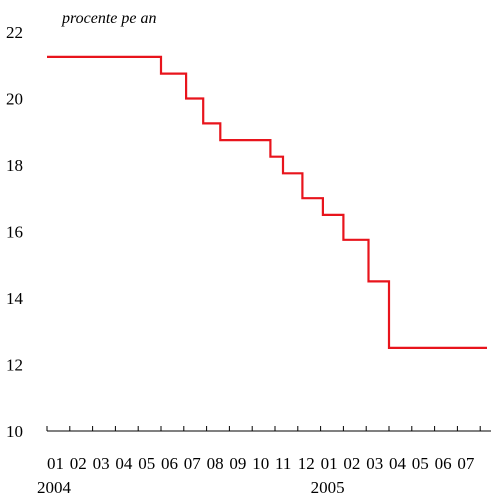  What do you see at coordinates (14, 365) in the screenshot?
I see `y-tick-label: 12` at bounding box center [14, 365].